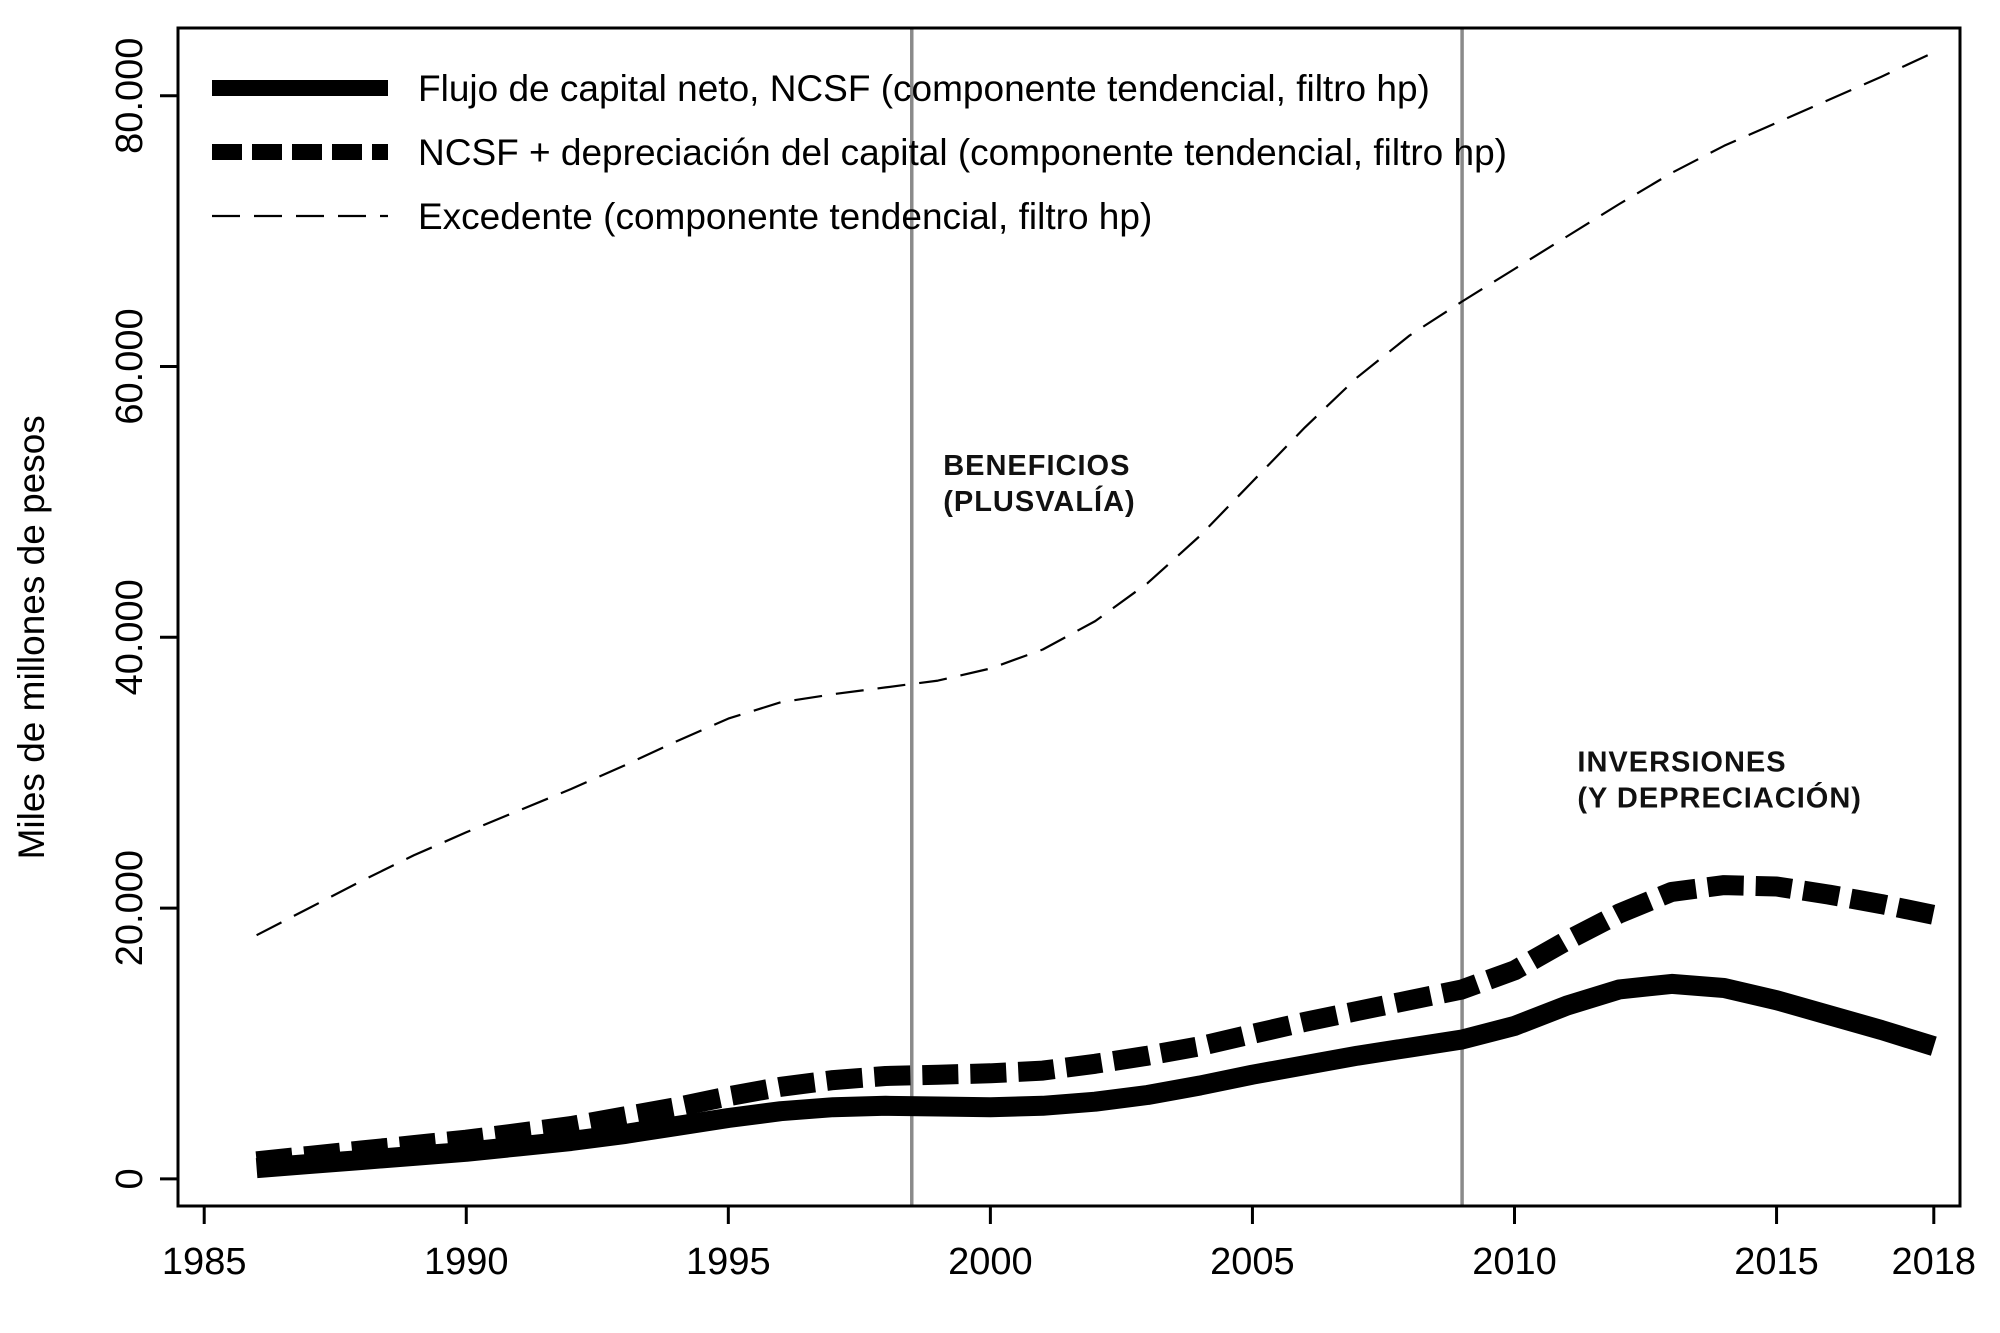 Image resolution: width=2000 pixels, height=1333 pixels. Describe the element at coordinates (1039, 501) in the screenshot. I see `annotation-text: (PLUSVALÍA)` at that location.